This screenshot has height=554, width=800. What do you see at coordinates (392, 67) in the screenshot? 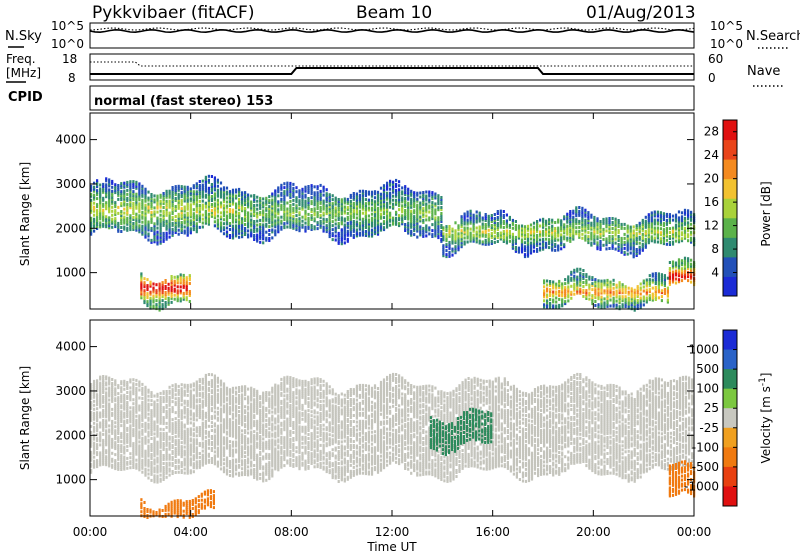
I see `freq-frame` at bounding box center [392, 67].